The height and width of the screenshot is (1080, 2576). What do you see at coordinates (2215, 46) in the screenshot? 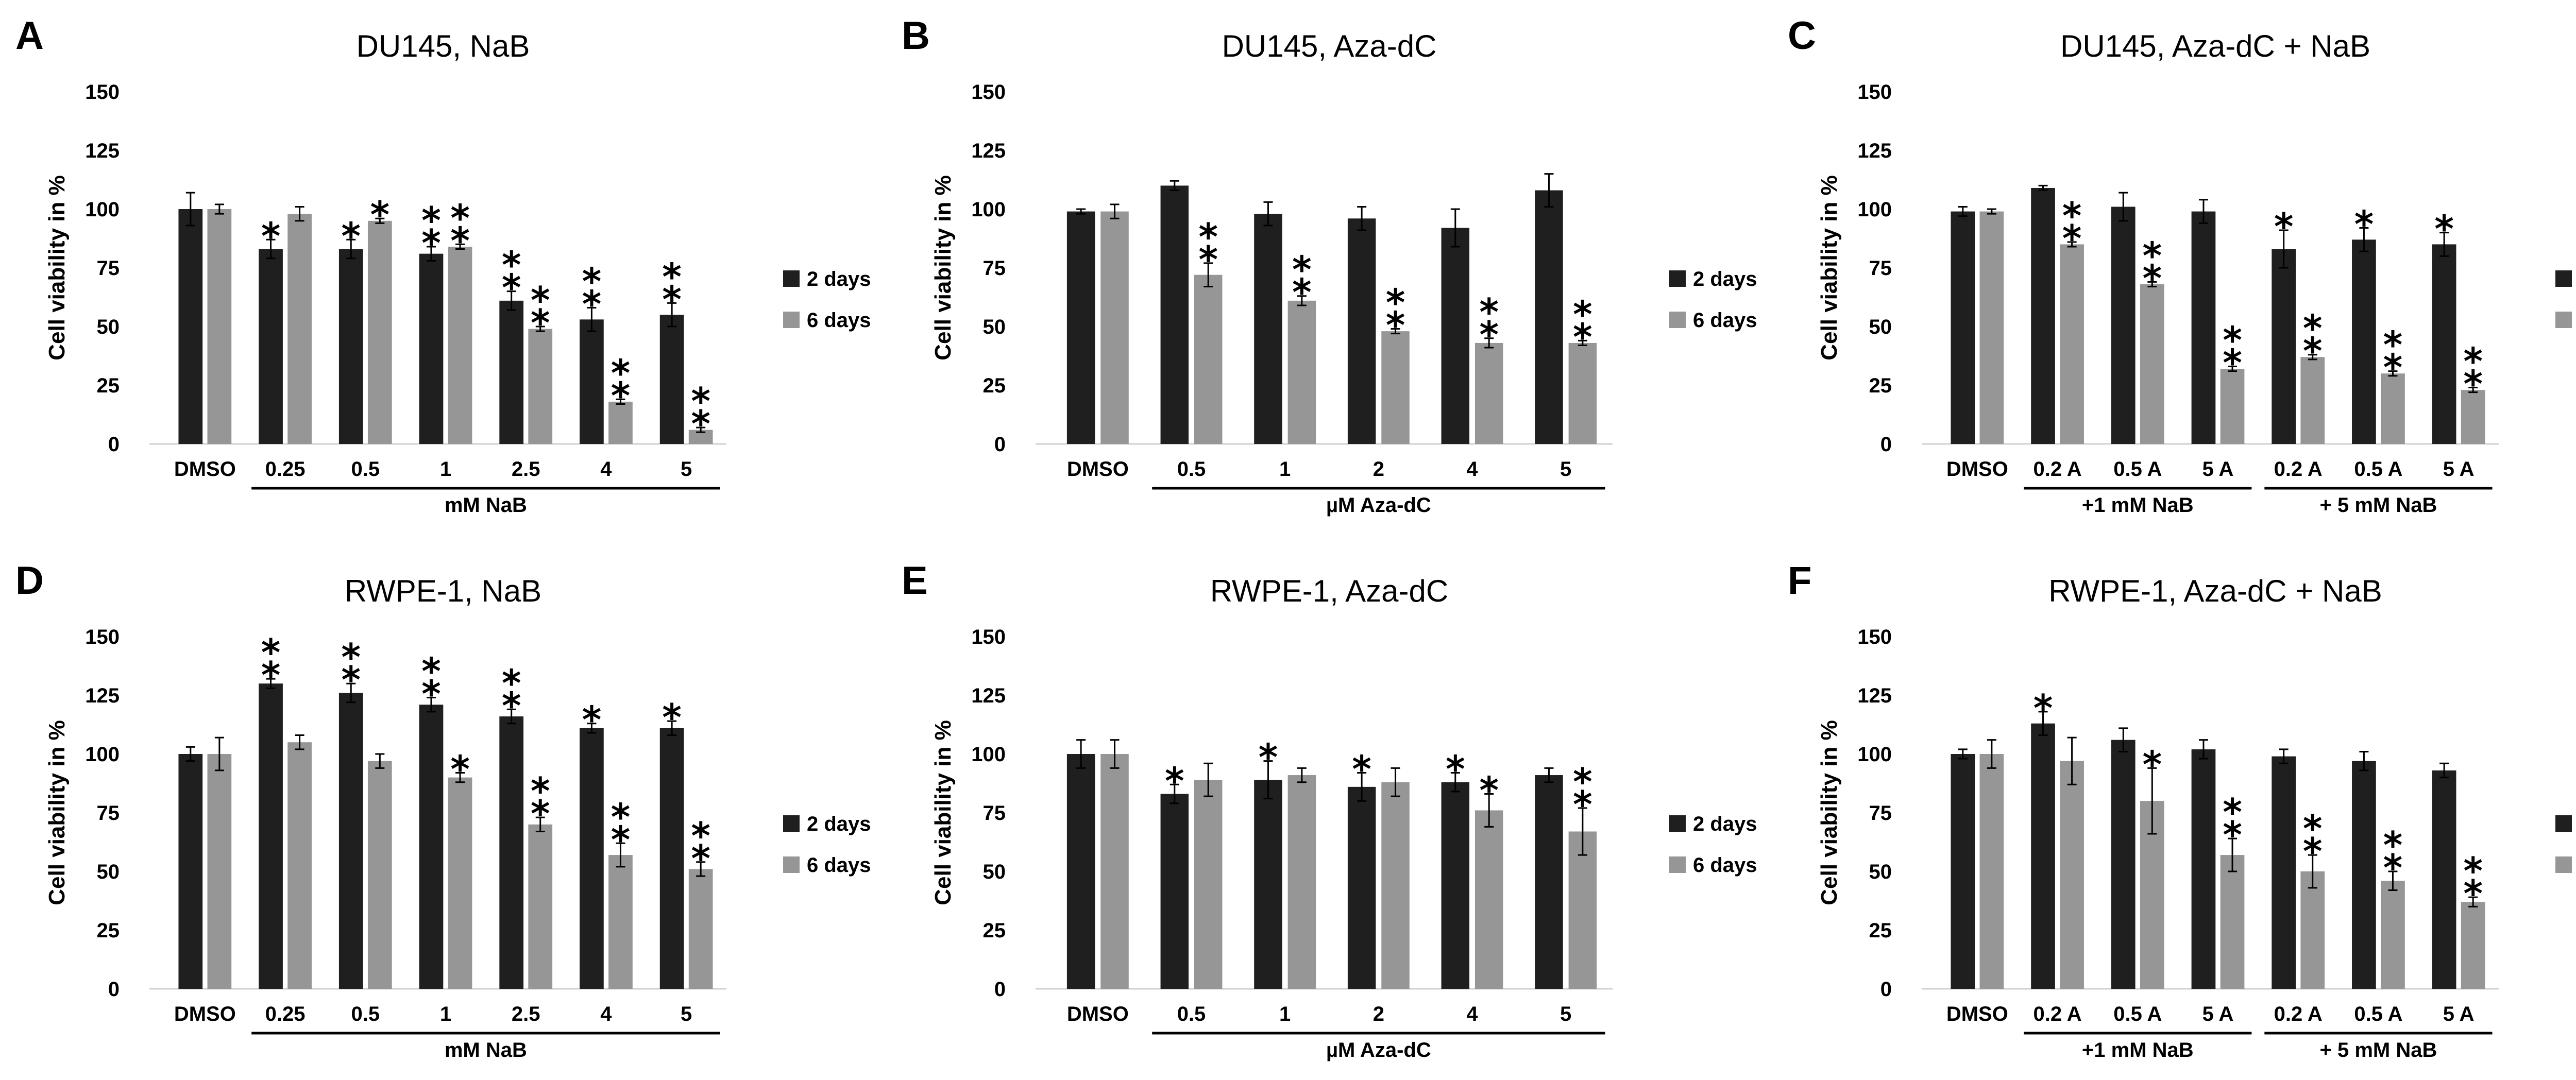
I see `chart-title: DU145, Aza-dC + NaB` at bounding box center [2215, 46].